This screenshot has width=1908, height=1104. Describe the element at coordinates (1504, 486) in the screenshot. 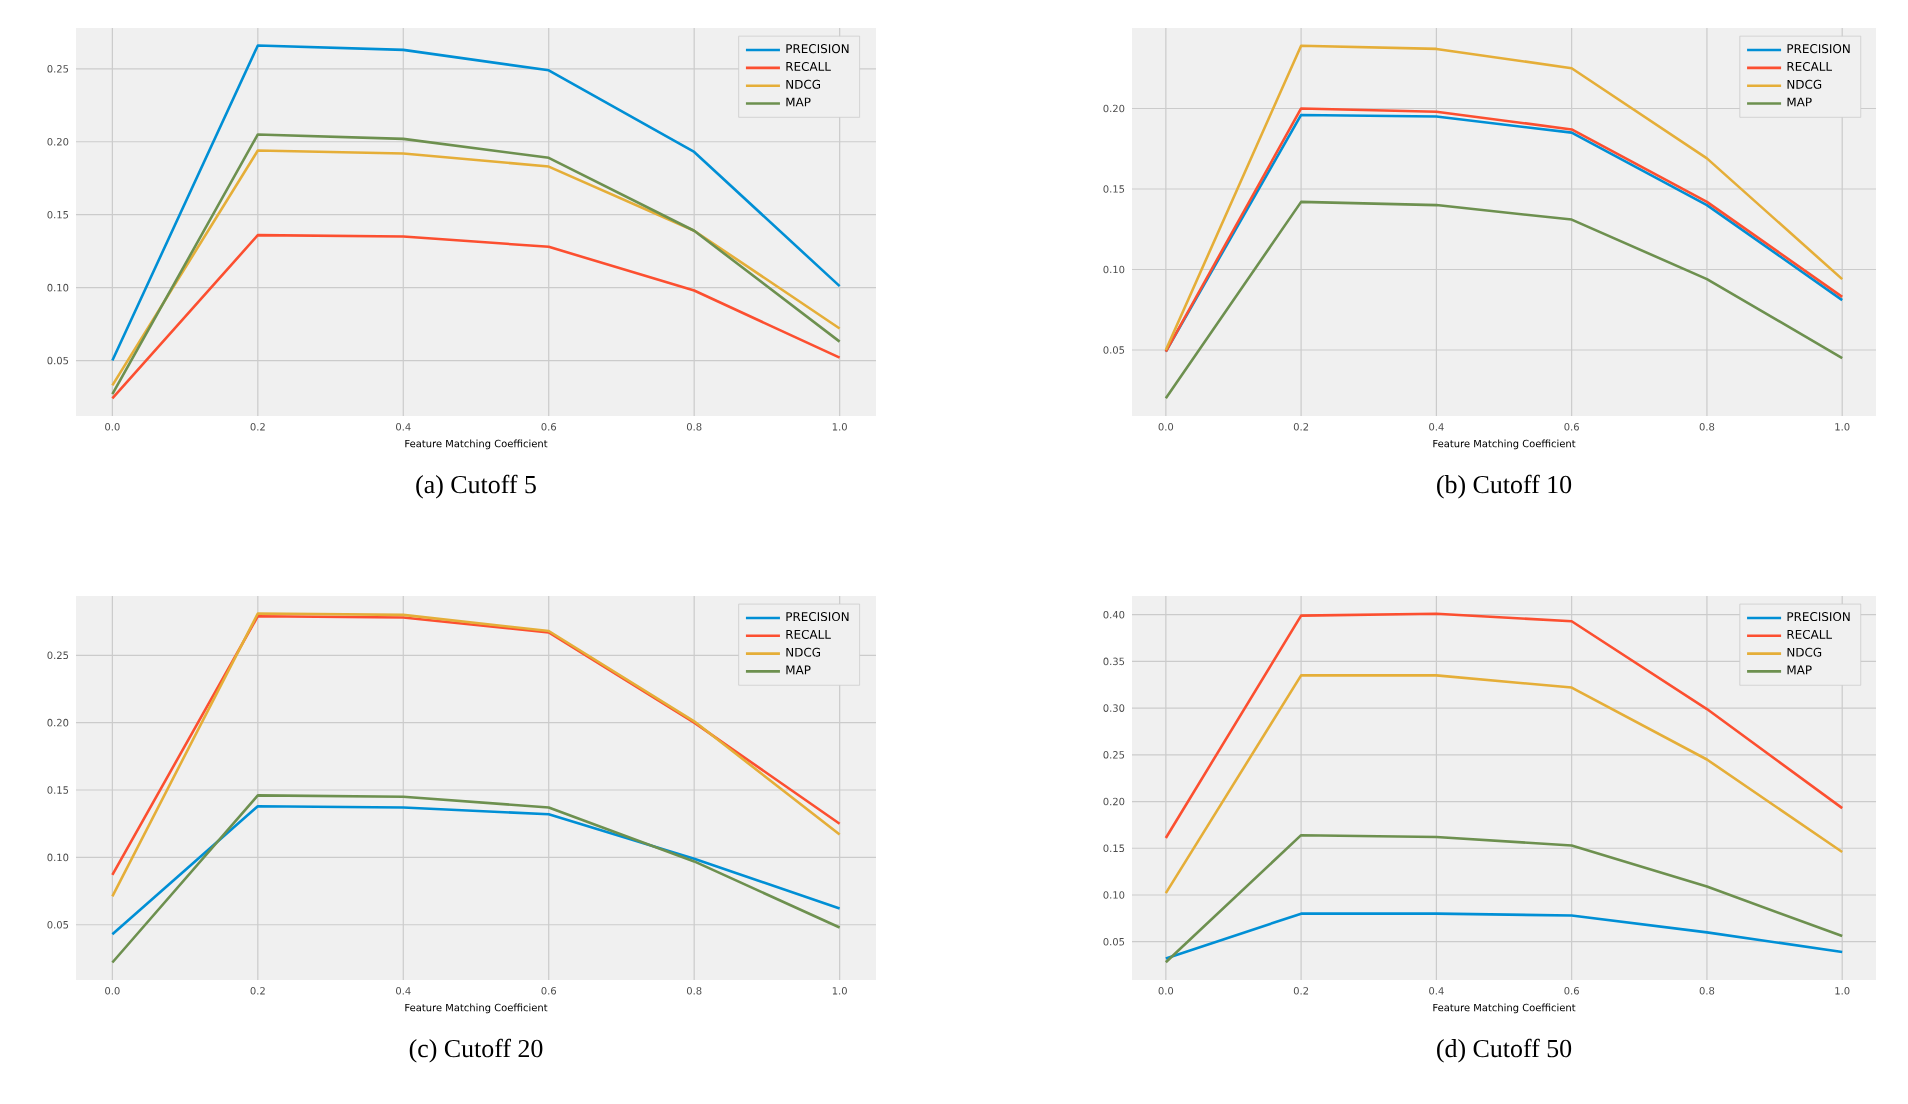

I see `text: (b) Cutoff 10` at that location.